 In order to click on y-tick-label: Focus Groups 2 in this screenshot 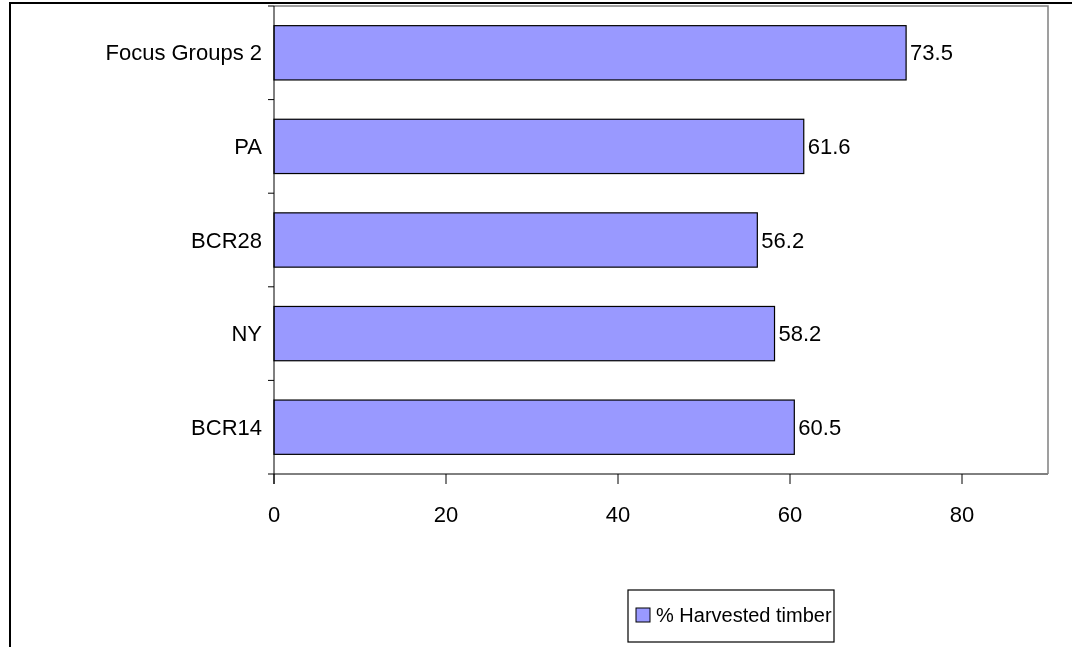, I will do `click(183, 53)`.